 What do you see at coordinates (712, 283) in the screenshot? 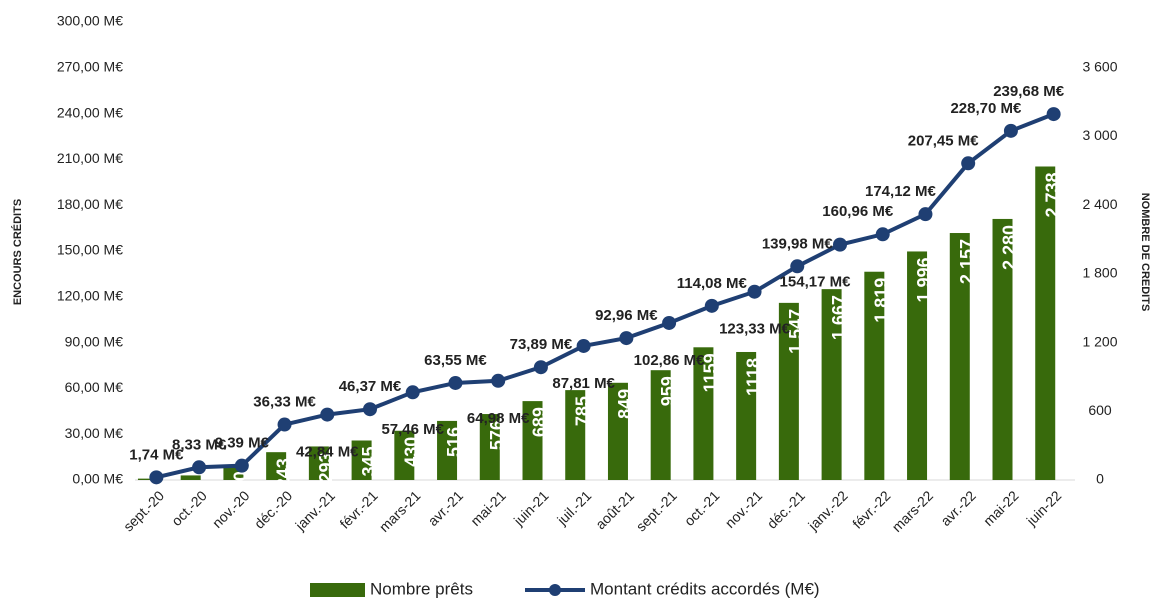
I see `line-value-label: 114,08 M€` at bounding box center [712, 283].